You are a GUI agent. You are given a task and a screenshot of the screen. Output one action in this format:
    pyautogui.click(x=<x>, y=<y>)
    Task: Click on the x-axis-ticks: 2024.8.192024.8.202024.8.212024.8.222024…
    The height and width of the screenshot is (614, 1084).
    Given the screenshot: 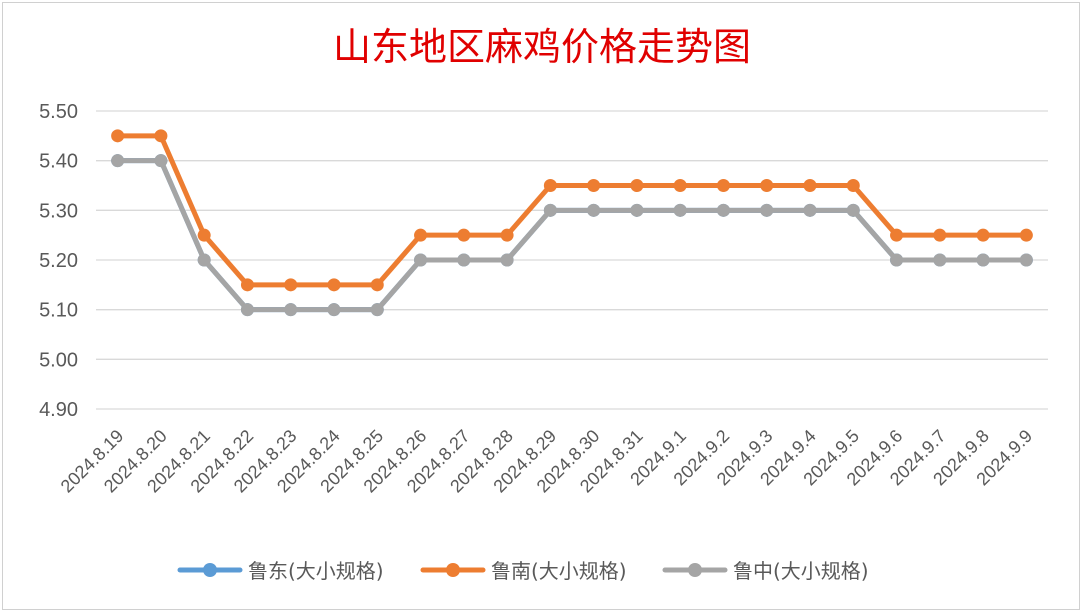 What is the action you would take?
    pyautogui.click(x=546, y=461)
    